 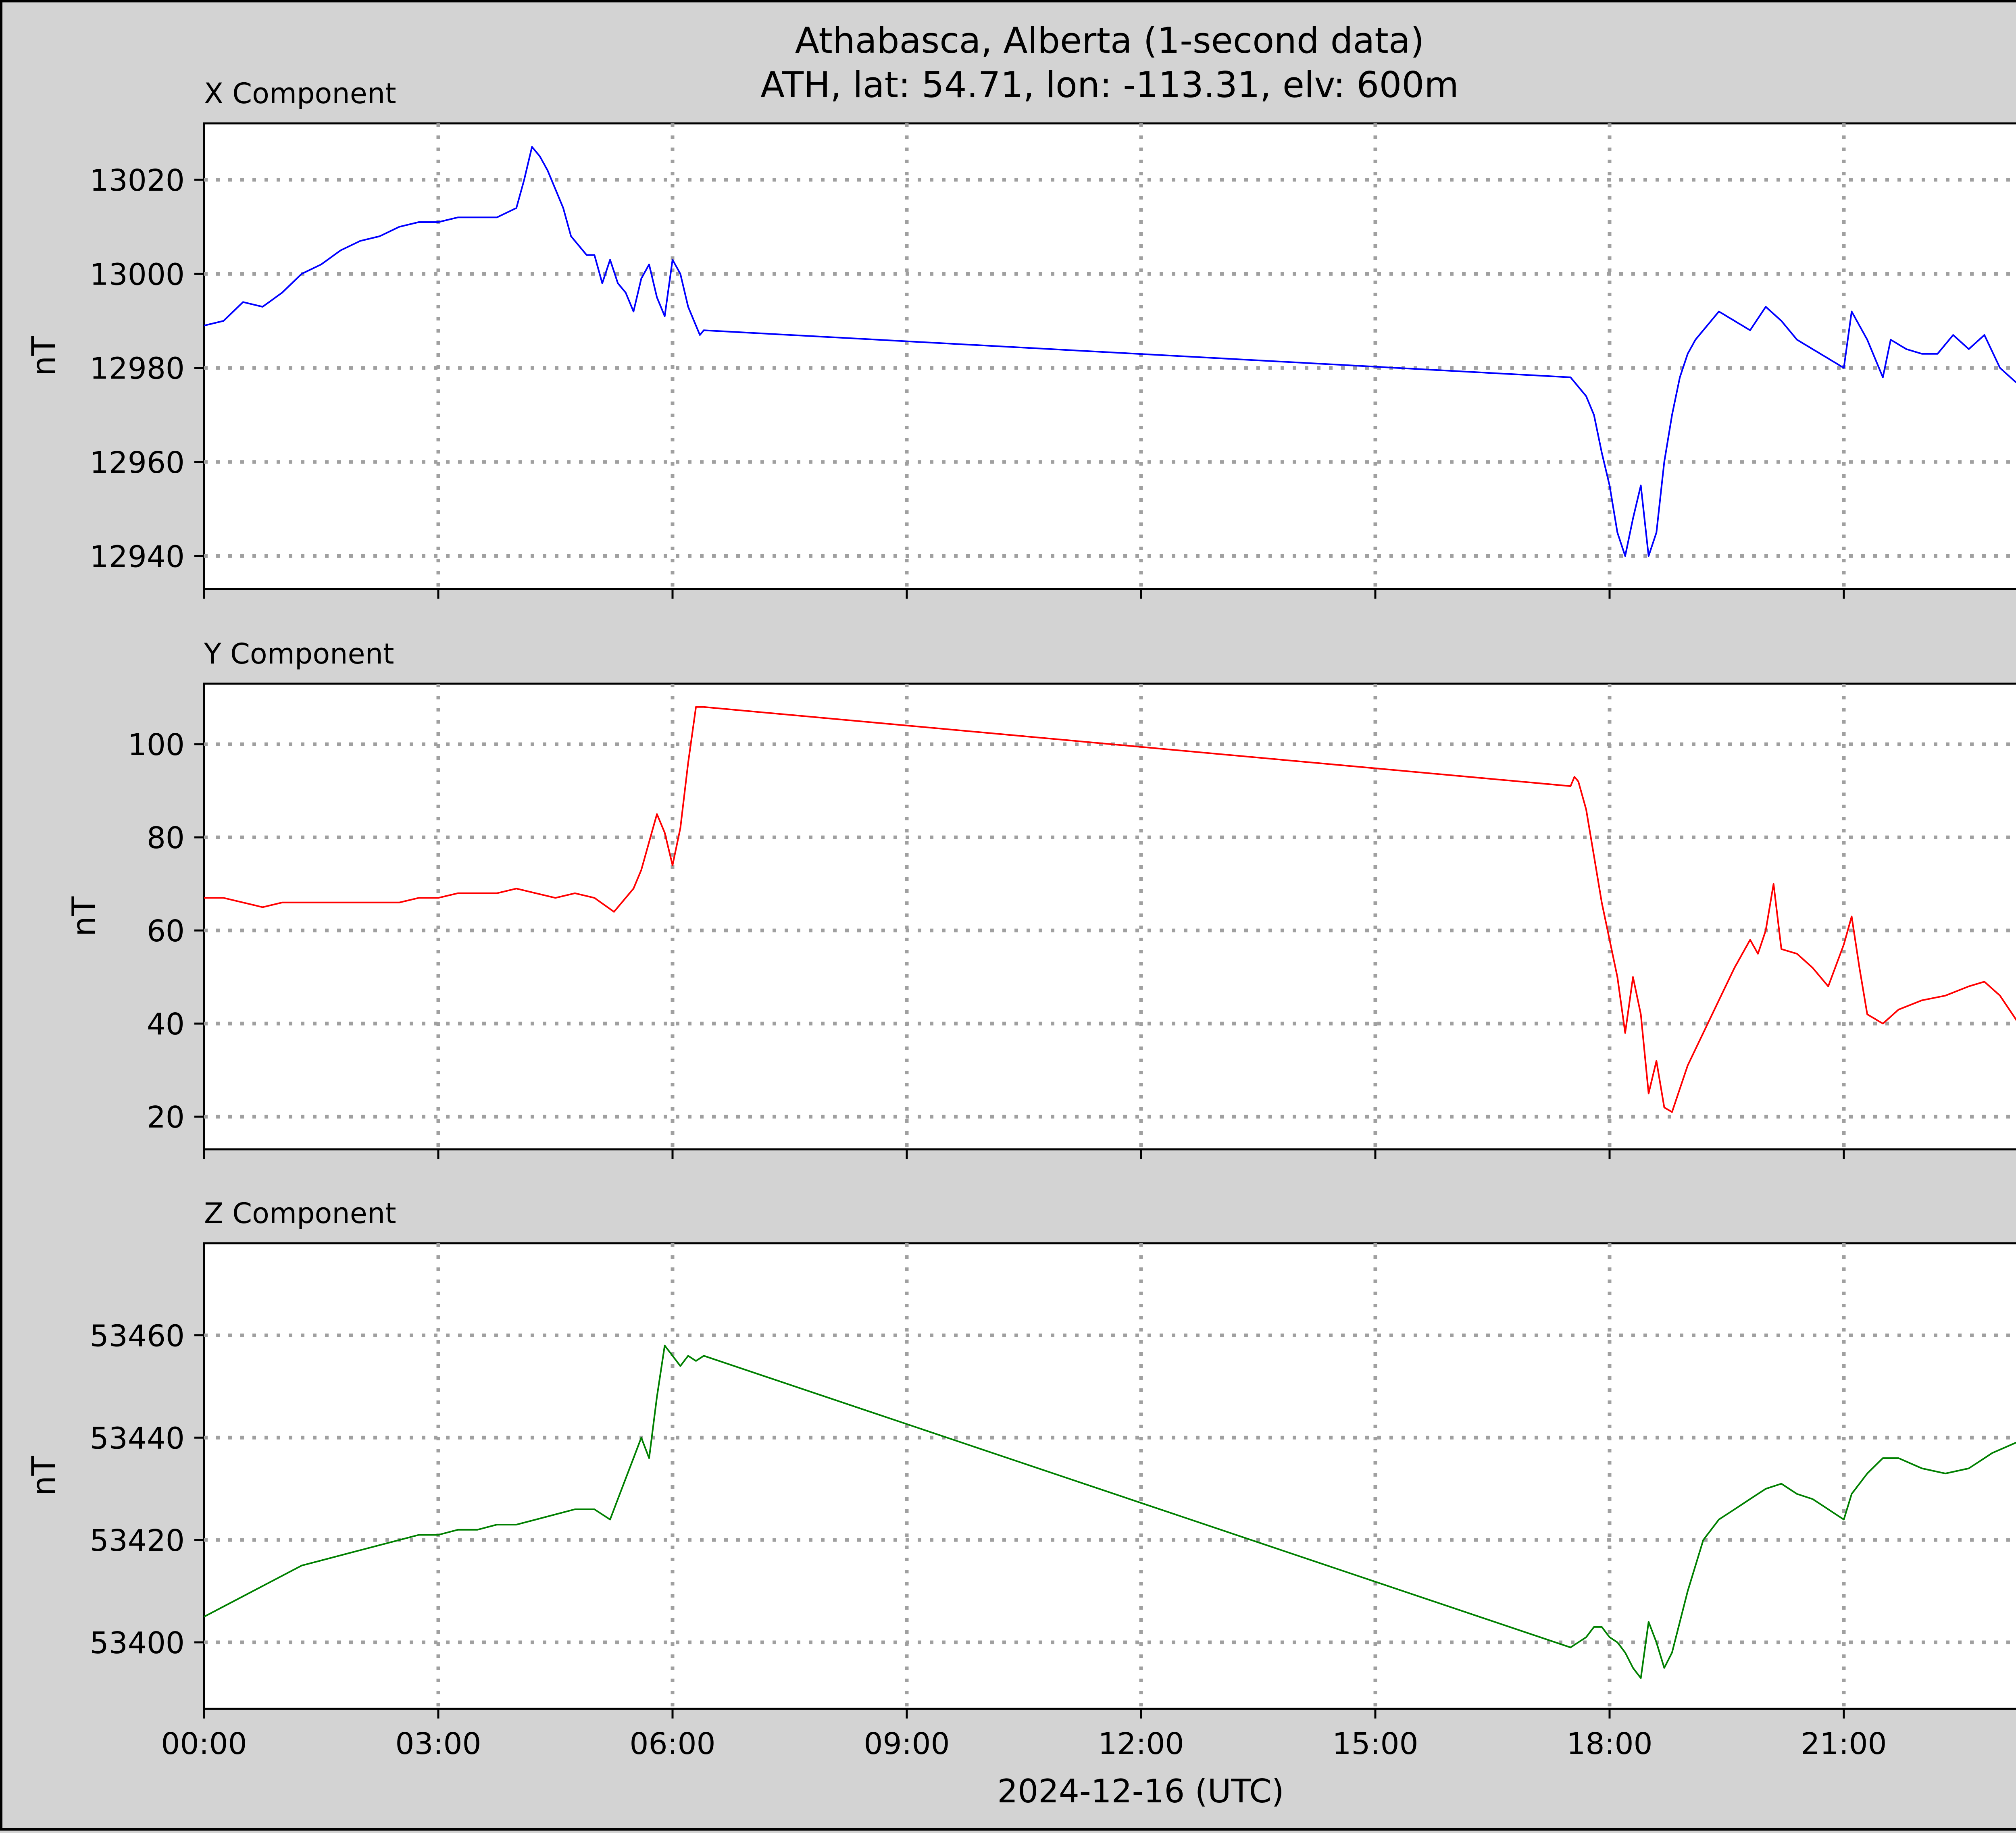 I want to click on x-y-tick-label: 12940, so click(x=137, y=556).